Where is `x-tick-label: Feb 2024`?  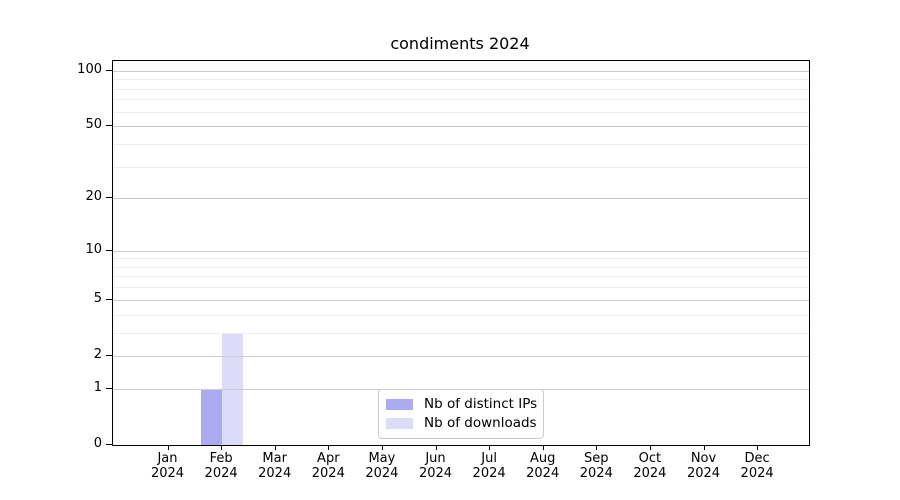 x-tick-label: Feb 2024 is located at coordinates (221, 466).